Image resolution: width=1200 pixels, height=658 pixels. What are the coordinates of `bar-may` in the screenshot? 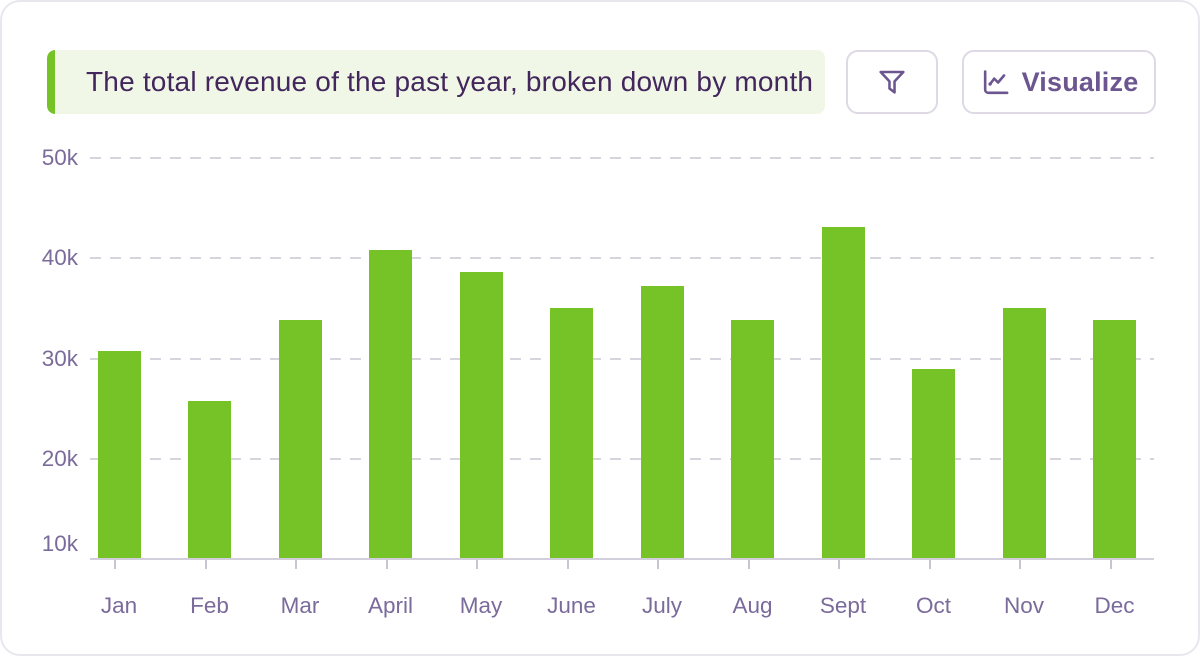 It's located at (481, 415).